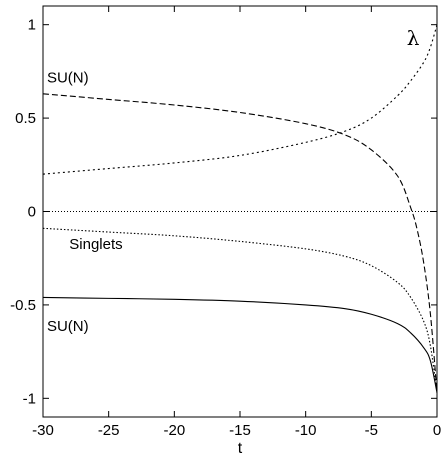 Image resolution: width=447 pixels, height=455 pixels. I want to click on y-tick-label: -1, so click(29, 398).